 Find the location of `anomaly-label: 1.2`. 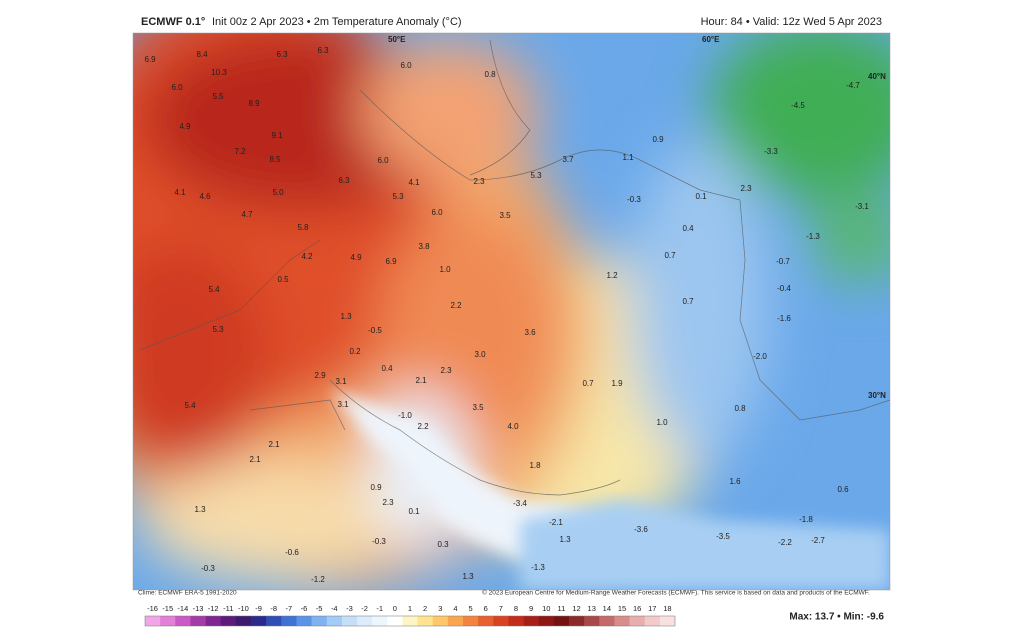

anomaly-label: 1.2 is located at coordinates (612, 275).